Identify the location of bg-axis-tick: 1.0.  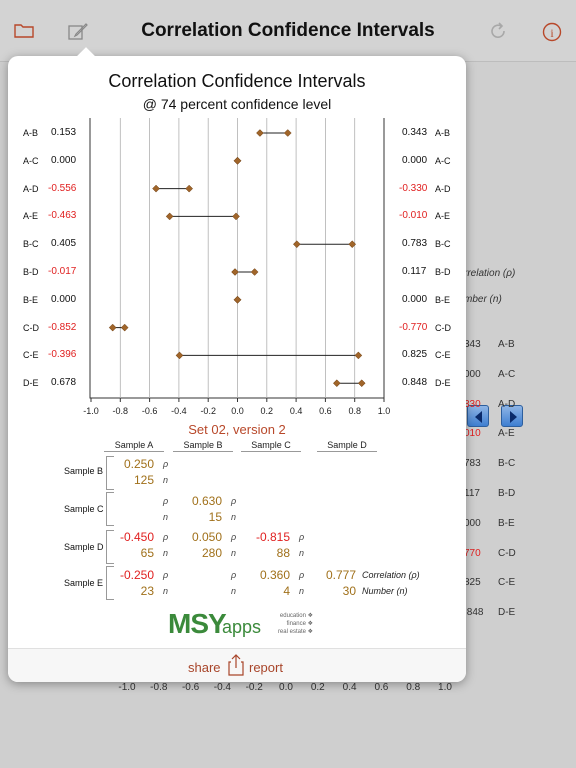
(445, 687).